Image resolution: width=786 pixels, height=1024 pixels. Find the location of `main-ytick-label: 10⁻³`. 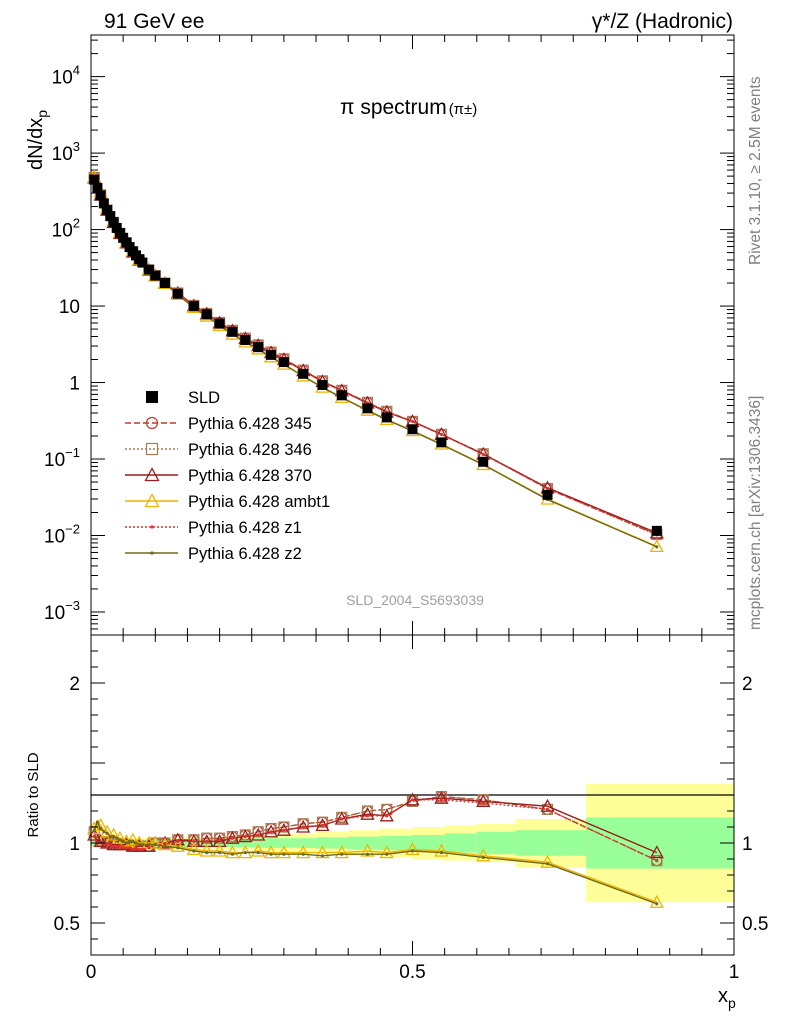

main-ytick-label: 10⁻³ is located at coordinates (62, 611).